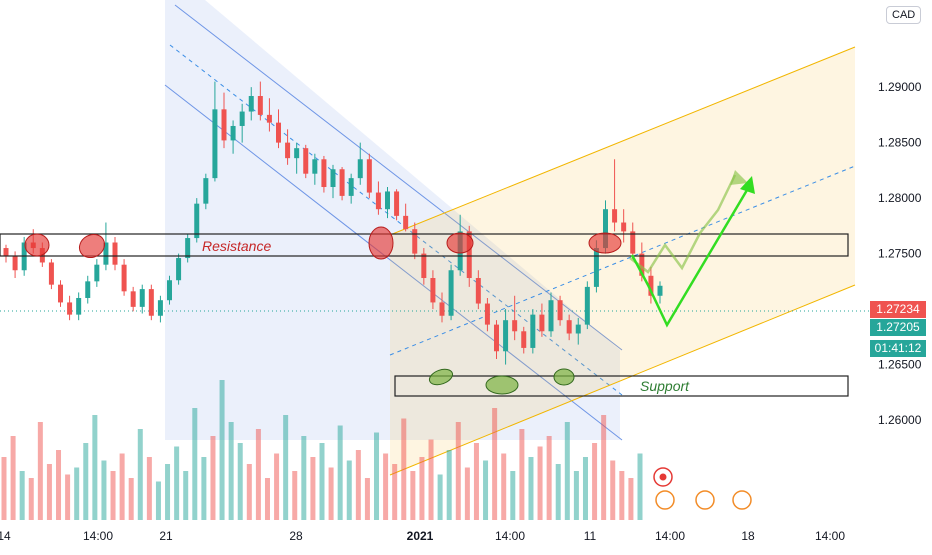 The image size is (932, 555). Describe the element at coordinates (900, 198) in the screenshot. I see `y-tick-label: 1.28000` at that location.